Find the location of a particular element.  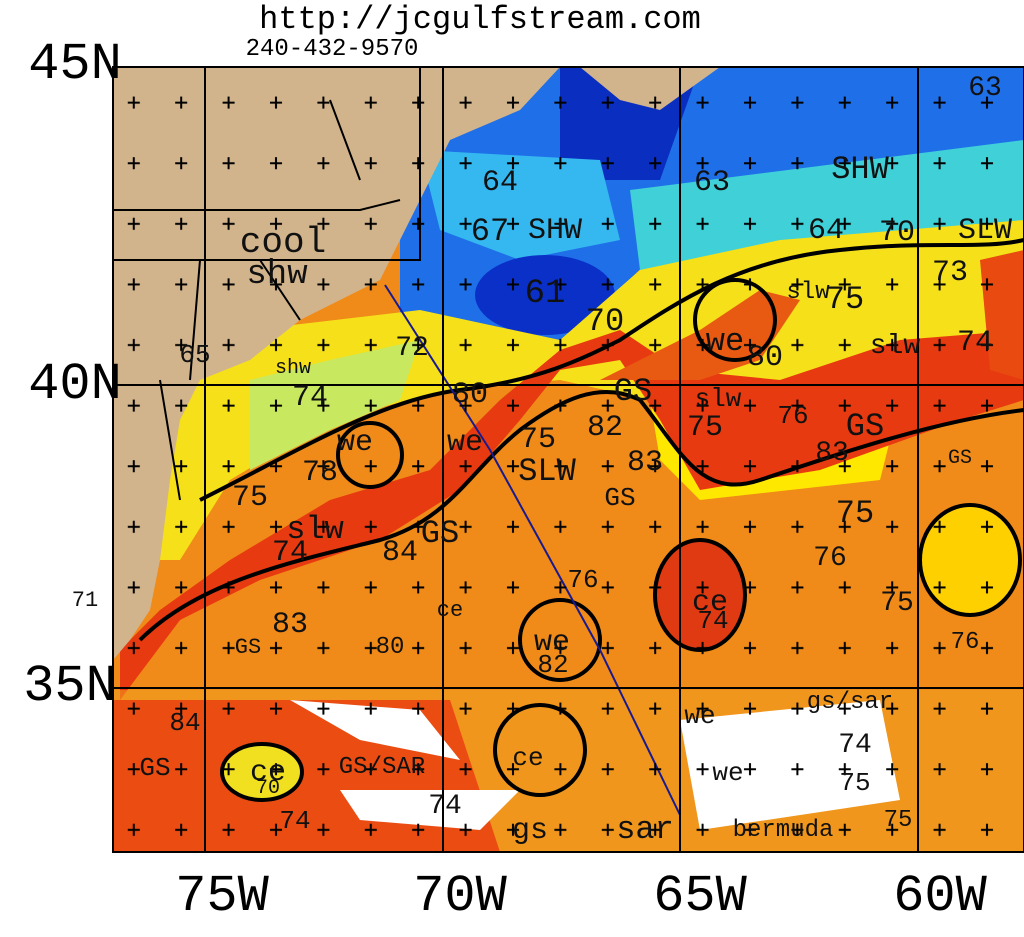

lat-label: 45N is located at coordinates (75, 64).